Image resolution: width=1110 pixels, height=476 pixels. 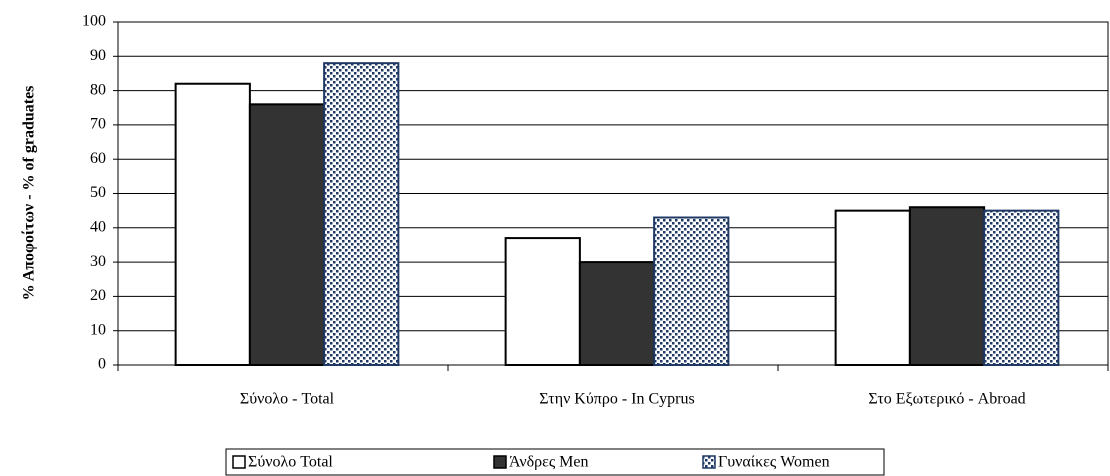 What do you see at coordinates (287, 399) in the screenshot?
I see `x-tick-label: Σύνολο - Total` at bounding box center [287, 399].